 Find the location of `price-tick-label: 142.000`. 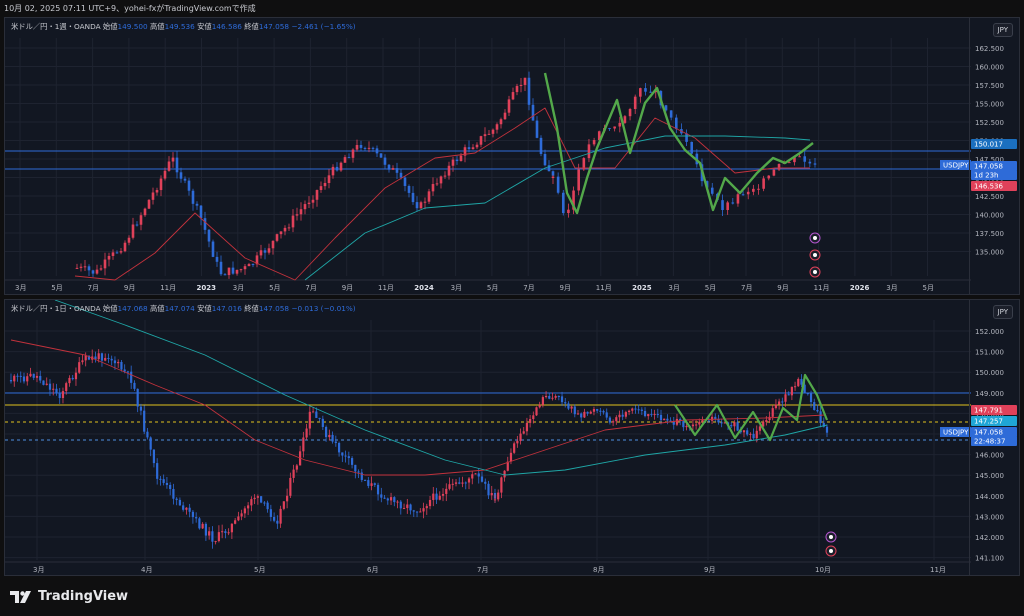

price-tick-label: 142.000 is located at coordinates (989, 538).